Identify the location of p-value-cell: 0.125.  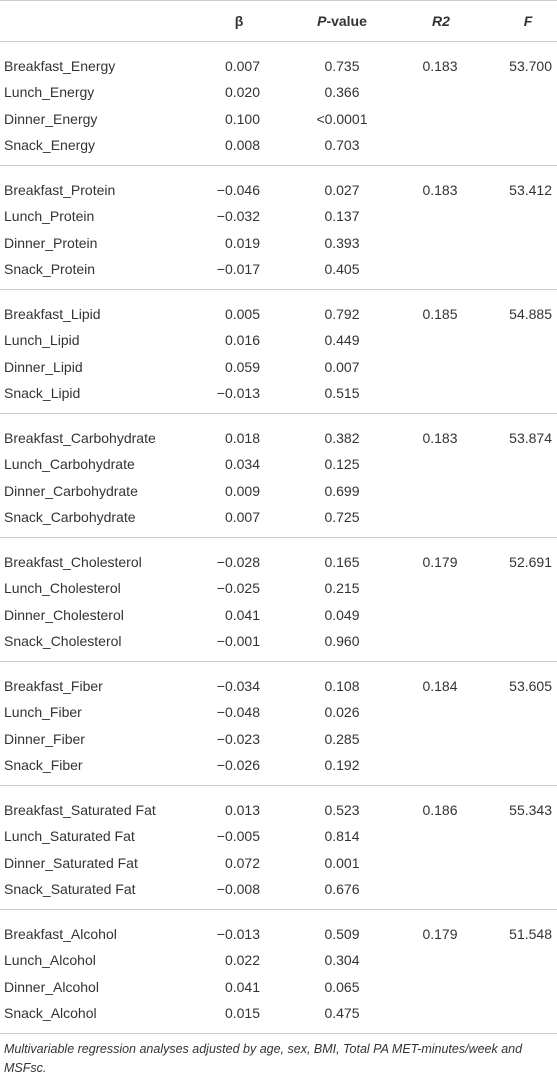
(342, 464).